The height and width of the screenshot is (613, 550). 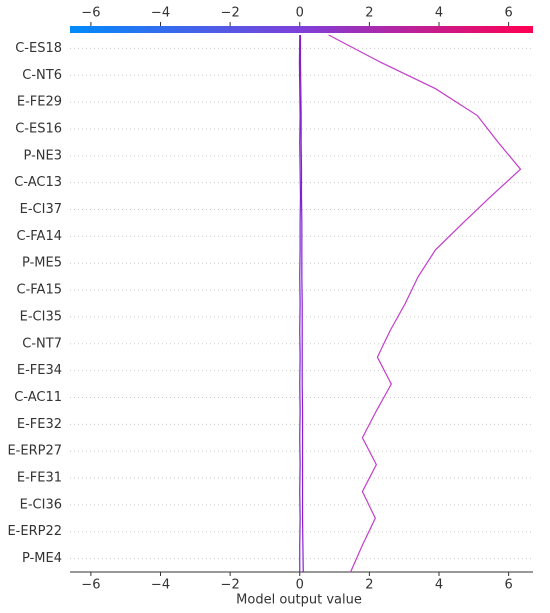 What do you see at coordinates (439, 13) in the screenshot?
I see `colorbar-tick-label: 4` at bounding box center [439, 13].